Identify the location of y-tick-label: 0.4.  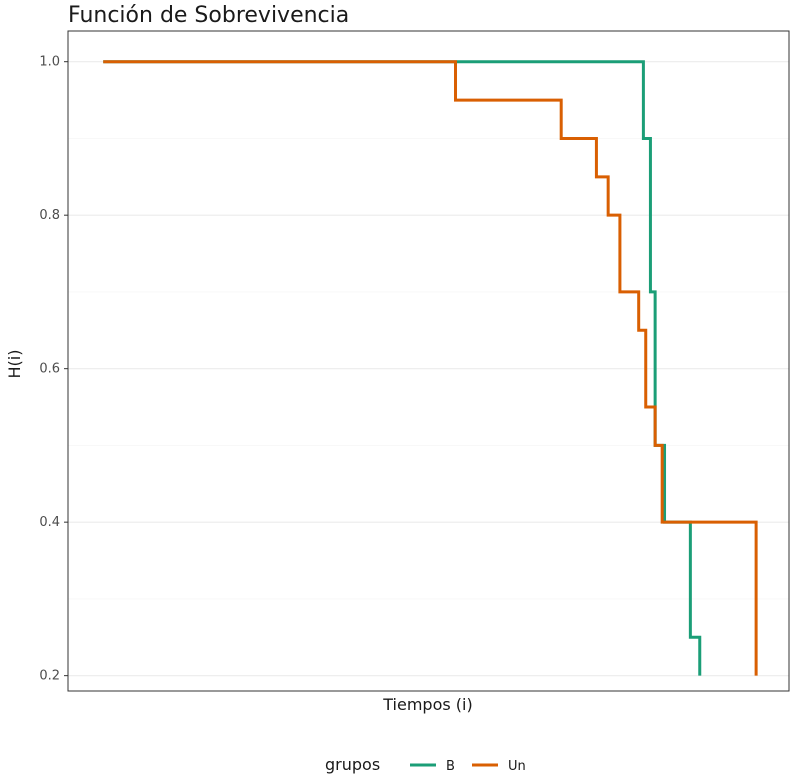
(49, 522).